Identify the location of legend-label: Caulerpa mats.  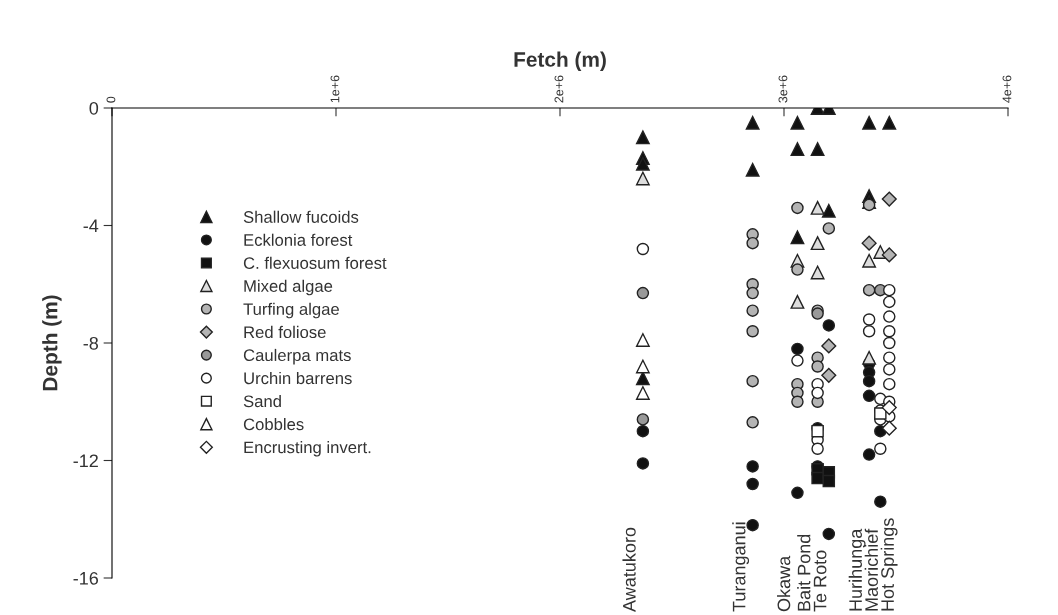
(297, 356).